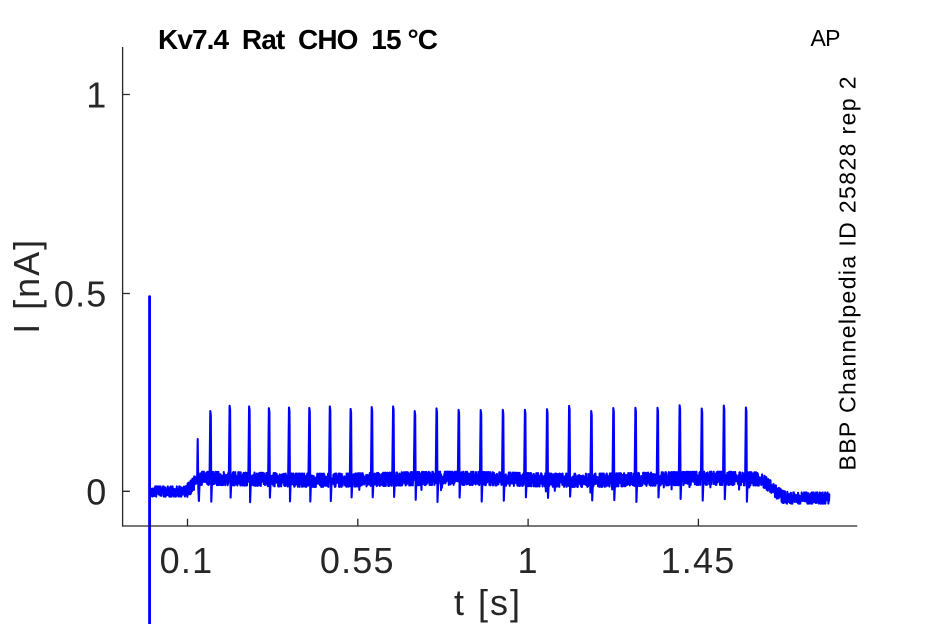 Image resolution: width=945 pixels, height=624 pixels. What do you see at coordinates (26, 287) in the screenshot?
I see `svg-text: I [nA]` at bounding box center [26, 287].